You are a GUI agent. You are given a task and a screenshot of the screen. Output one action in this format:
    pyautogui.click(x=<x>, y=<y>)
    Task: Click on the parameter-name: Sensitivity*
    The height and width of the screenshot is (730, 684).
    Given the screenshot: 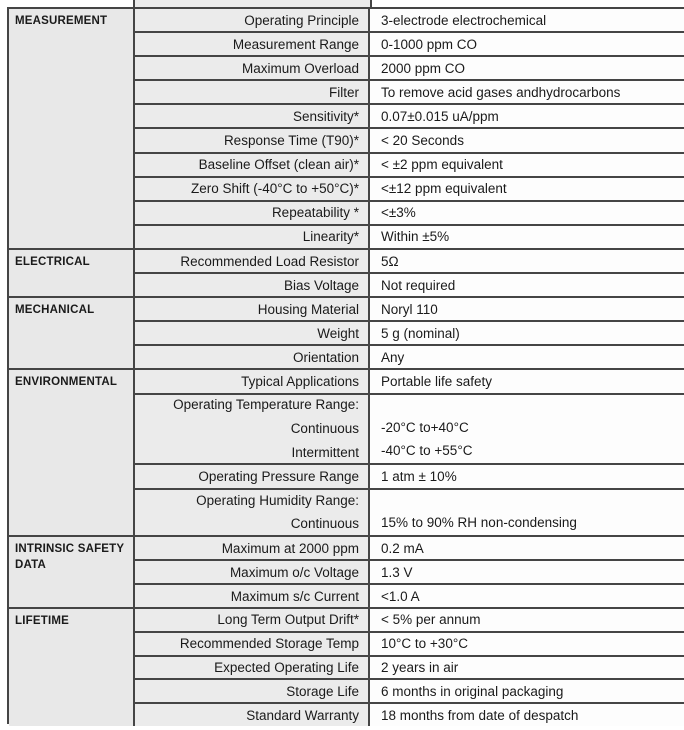 What is the action you would take?
    pyautogui.click(x=252, y=116)
    